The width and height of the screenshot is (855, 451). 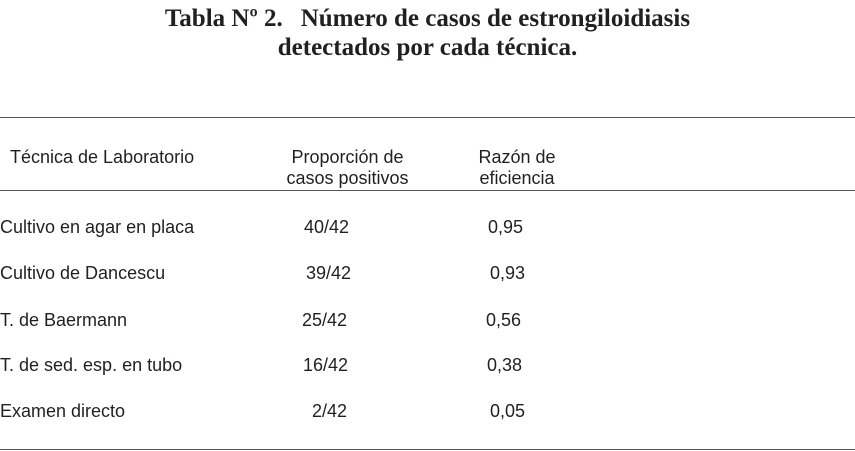 What do you see at coordinates (327, 227) in the screenshot?
I see `row-proporcion: 40/42` at bounding box center [327, 227].